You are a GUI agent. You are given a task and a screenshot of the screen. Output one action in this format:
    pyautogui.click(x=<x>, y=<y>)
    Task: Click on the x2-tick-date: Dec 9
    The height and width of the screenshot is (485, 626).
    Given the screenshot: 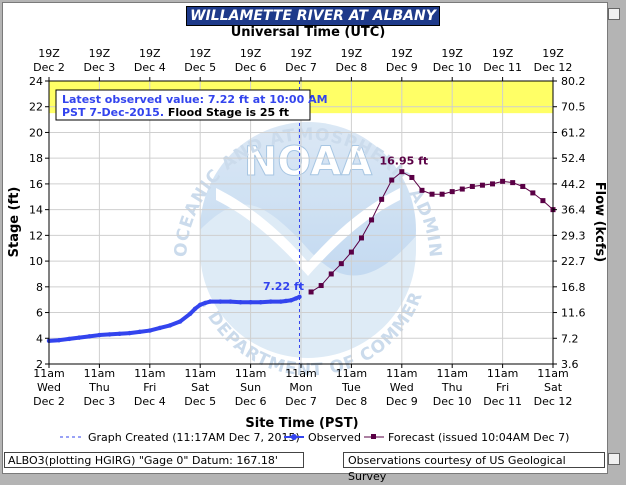 What is the action you would take?
    pyautogui.click(x=402, y=67)
    